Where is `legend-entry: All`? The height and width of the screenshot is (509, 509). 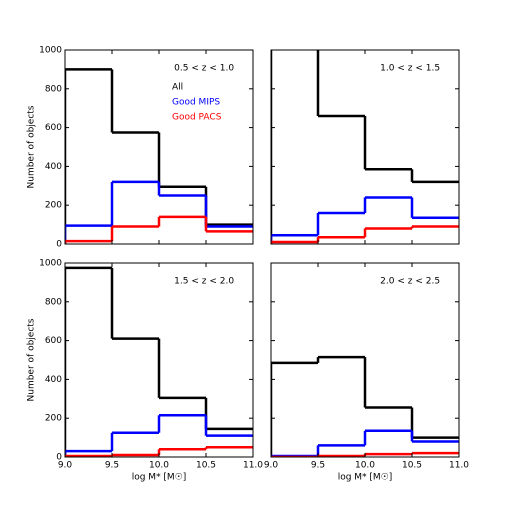
legend-entry: All is located at coordinates (177, 88).